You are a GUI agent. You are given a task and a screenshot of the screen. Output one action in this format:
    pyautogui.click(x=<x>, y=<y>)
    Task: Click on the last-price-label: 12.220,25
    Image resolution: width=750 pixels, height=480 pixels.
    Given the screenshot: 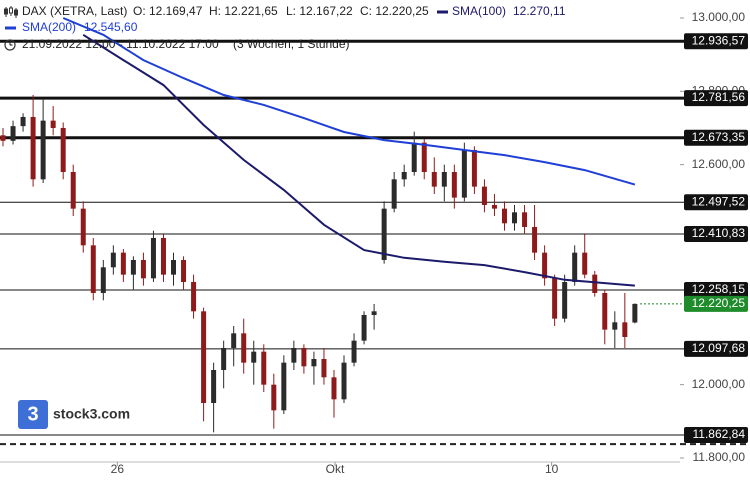 What is the action you would take?
    pyautogui.click(x=719, y=303)
    